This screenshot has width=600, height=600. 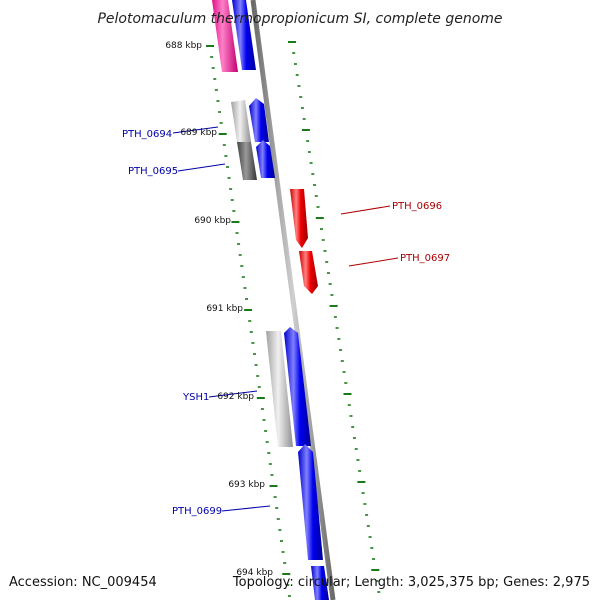 I want to click on gene-label-pth-0697: PTH_0697, so click(x=425, y=258).